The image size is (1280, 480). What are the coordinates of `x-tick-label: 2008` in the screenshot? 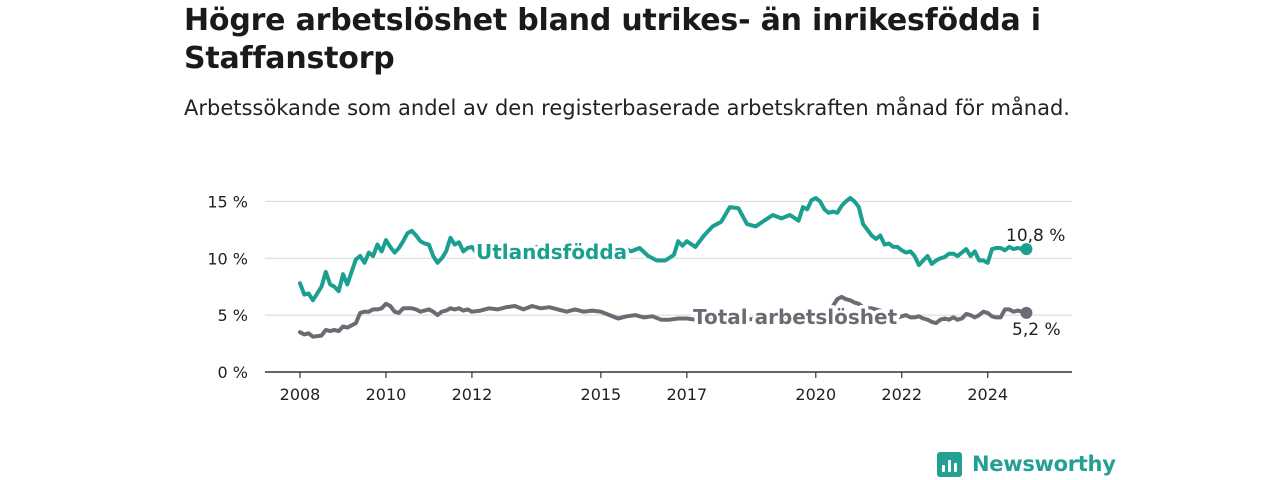 It's located at (300, 394).